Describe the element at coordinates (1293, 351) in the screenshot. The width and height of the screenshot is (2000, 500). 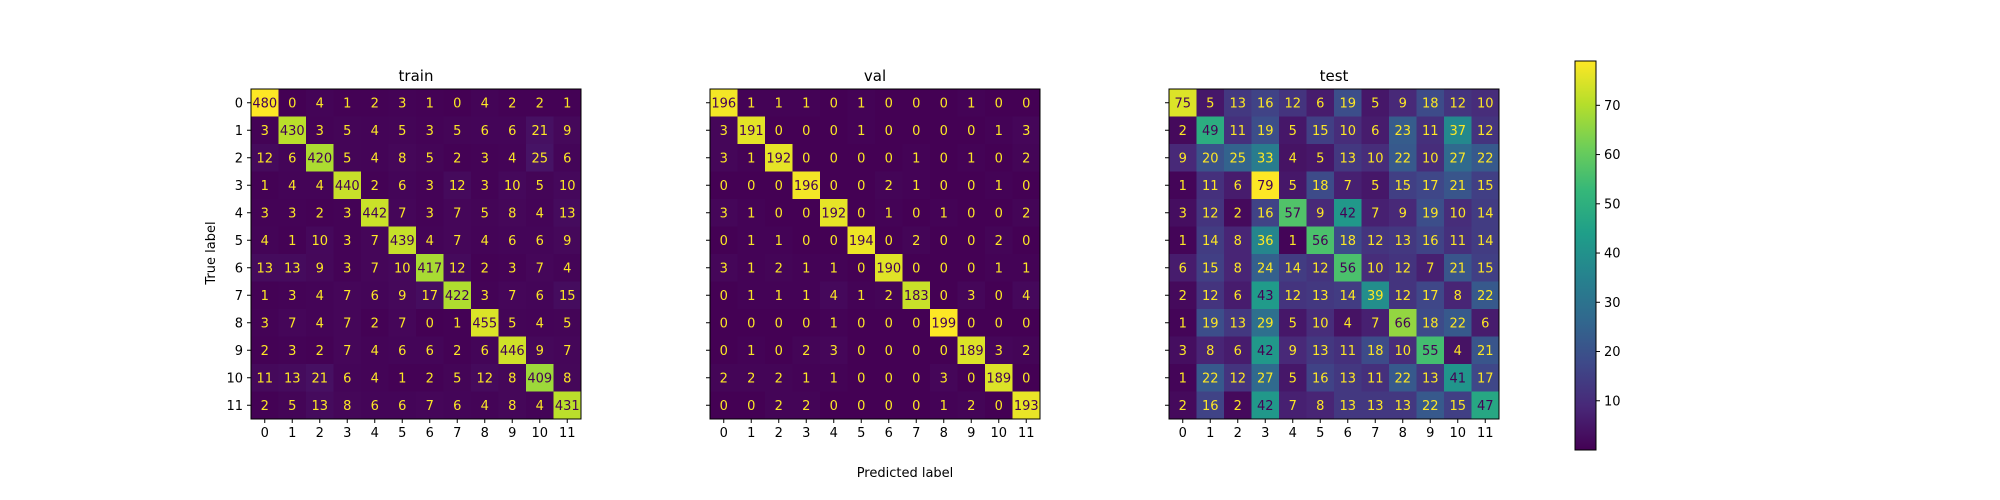
I see `cell-value-label: 9` at that location.